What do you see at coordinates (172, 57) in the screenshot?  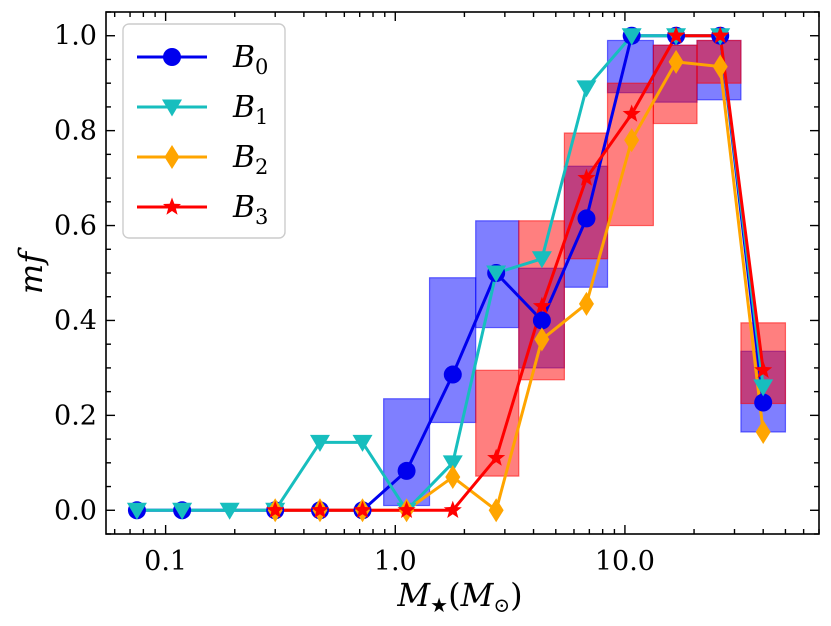 I see `legend-marker-b0` at bounding box center [172, 57].